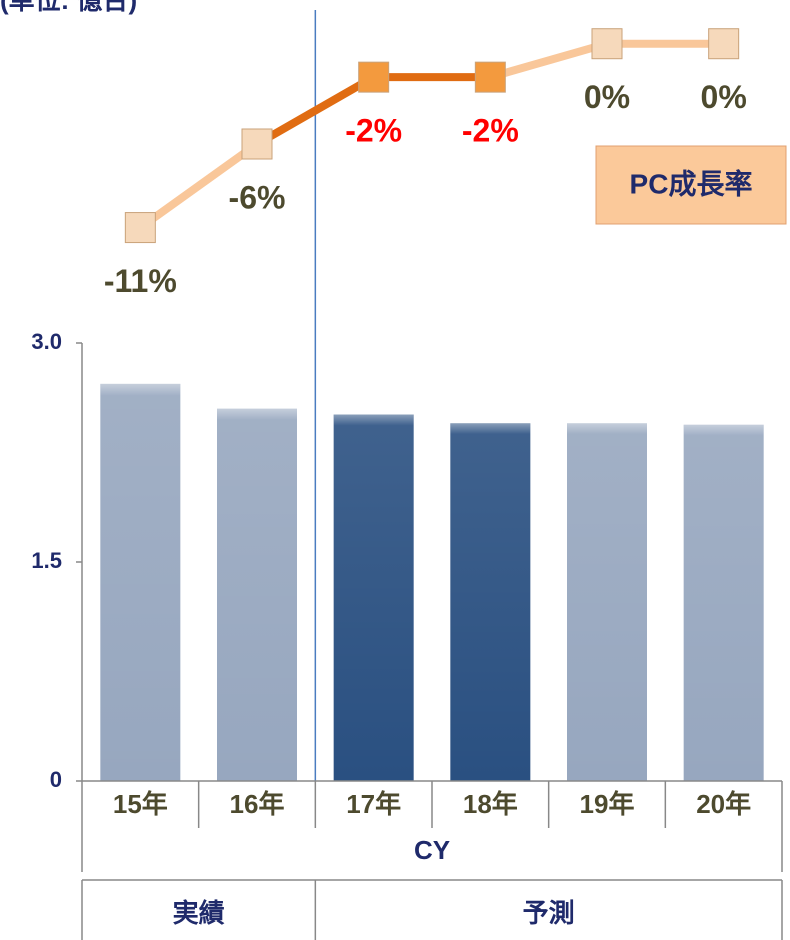 The height and width of the screenshot is (940, 790). I want to click on x-tick-label: 18年, so click(490, 804).